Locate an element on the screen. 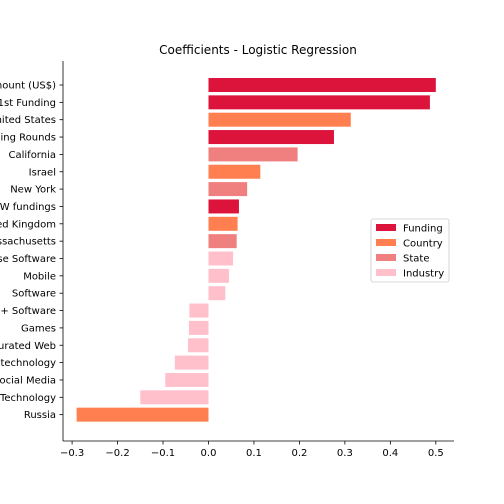 The height and width of the screenshot is (504, 504). x-axis-ticks: −0.3 −0.2 −0.1 0.0 0.1 0.2 0.3 0.4 0.5 is located at coordinates (252, 450).